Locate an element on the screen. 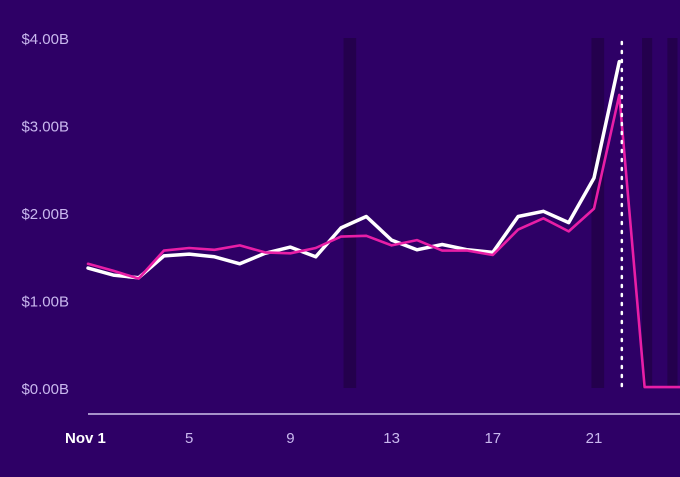 The width and height of the screenshot is (680, 477). x-axis-ticks: Nov 1 5 9 13 17 21 is located at coordinates (333, 438).